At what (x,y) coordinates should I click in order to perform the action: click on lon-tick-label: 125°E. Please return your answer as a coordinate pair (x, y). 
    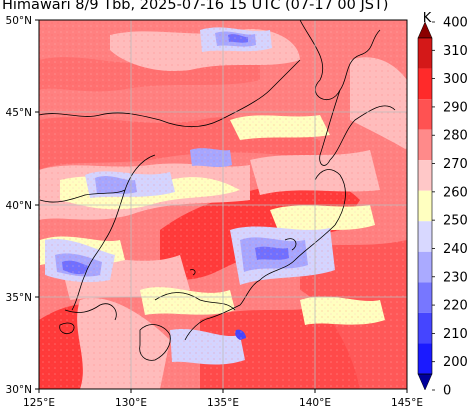
    Looking at the image, I should click on (39, 403).